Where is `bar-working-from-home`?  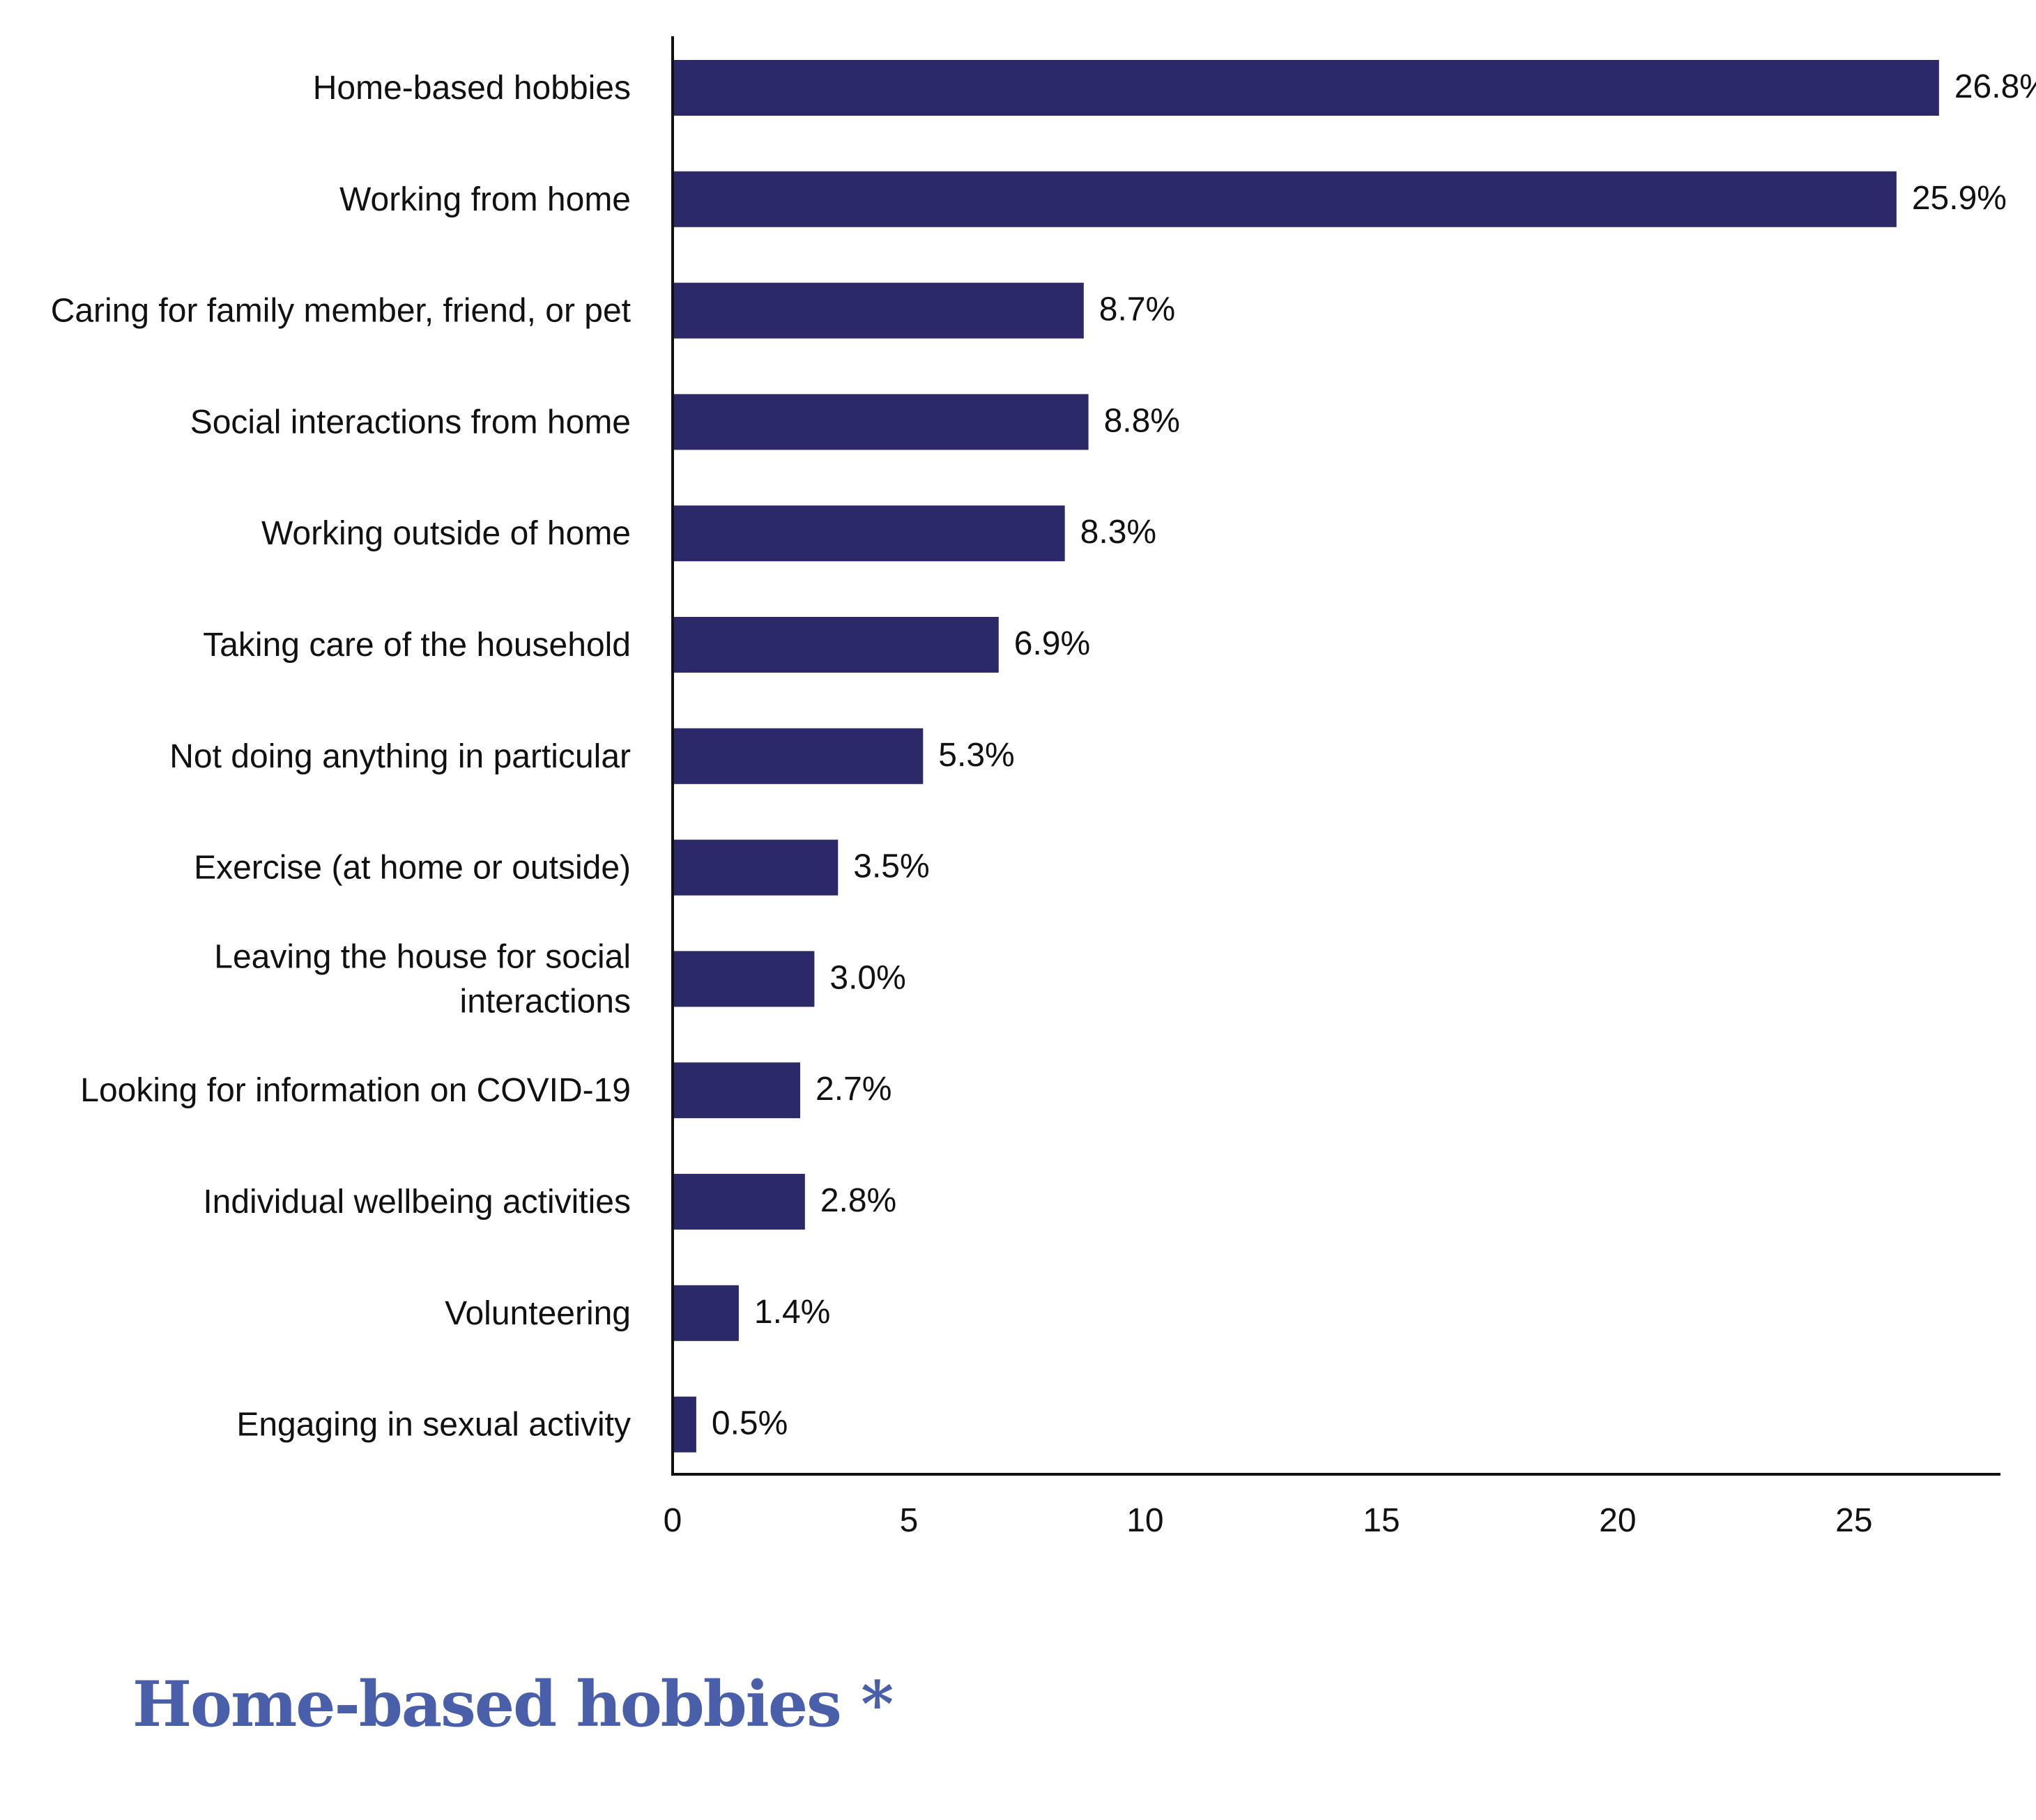
bar-working-from-home is located at coordinates (1285, 199).